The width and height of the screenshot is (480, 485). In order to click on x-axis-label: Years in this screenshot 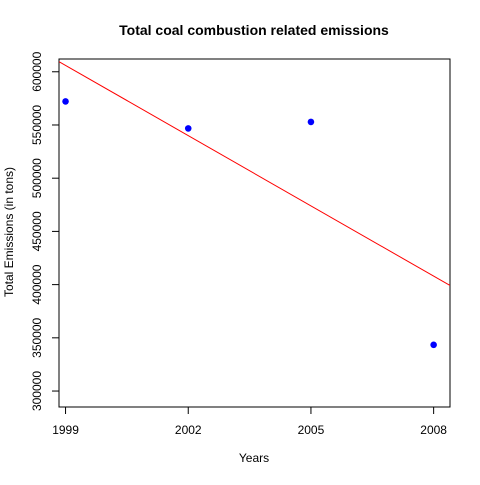, I will do `click(254, 458)`.